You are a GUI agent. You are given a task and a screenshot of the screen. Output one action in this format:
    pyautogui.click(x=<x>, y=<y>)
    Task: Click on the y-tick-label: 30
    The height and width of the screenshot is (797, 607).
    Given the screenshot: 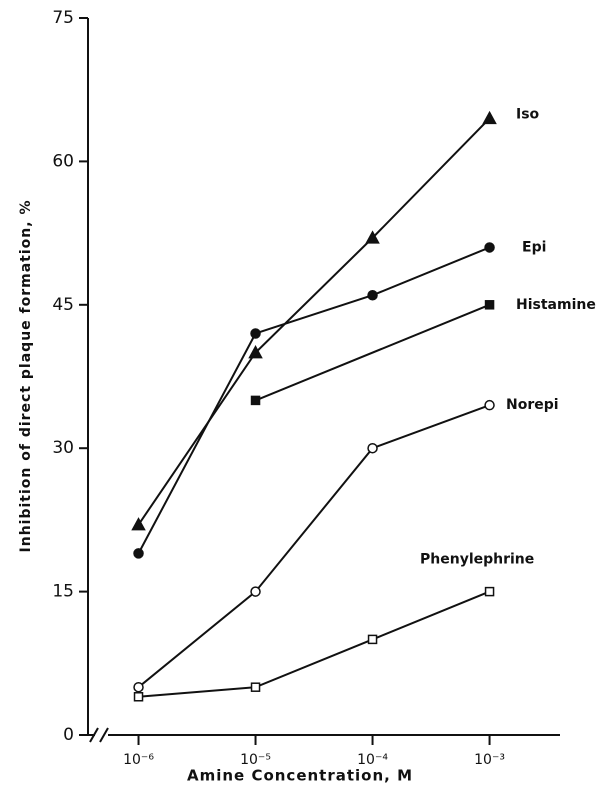 What is the action you would take?
    pyautogui.click(x=63, y=448)
    